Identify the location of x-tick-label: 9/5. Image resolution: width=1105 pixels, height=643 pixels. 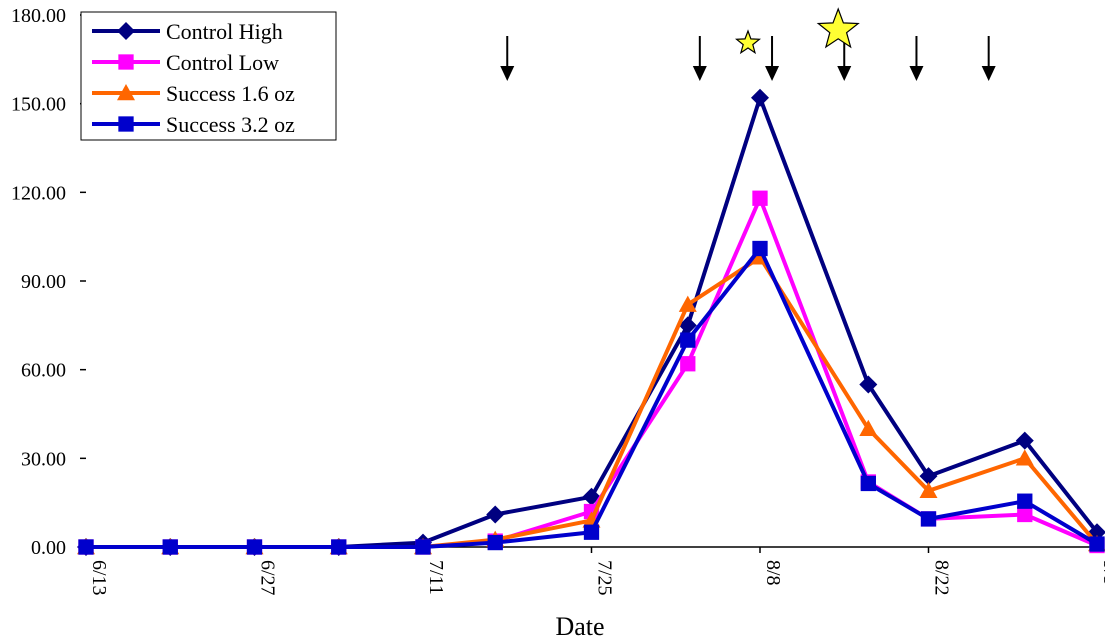
(1102, 573).